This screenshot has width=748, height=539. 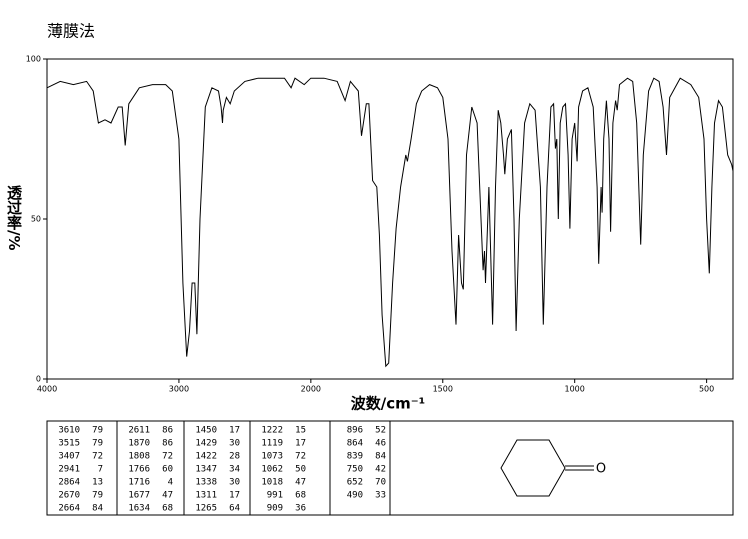 I want to click on x-tick-label: 500, so click(x=706, y=389).